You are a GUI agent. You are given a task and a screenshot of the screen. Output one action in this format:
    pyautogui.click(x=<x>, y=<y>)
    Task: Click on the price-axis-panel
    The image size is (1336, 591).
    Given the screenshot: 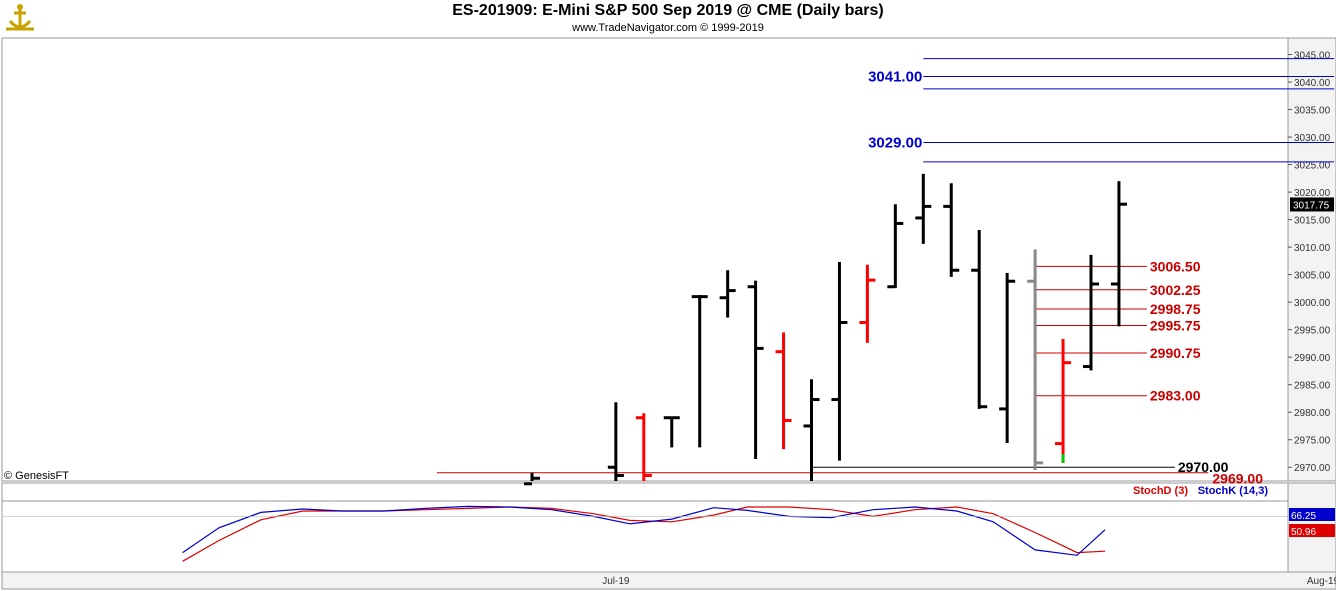 What is the action you would take?
    pyautogui.click(x=1311, y=259)
    